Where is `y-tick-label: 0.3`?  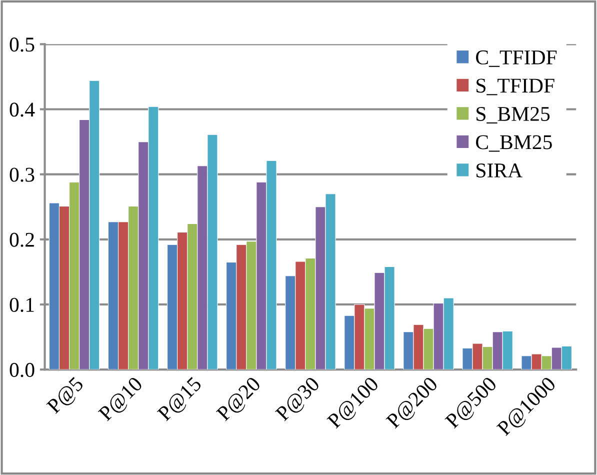 y-tick-label: 0.3 is located at coordinates (22, 175).